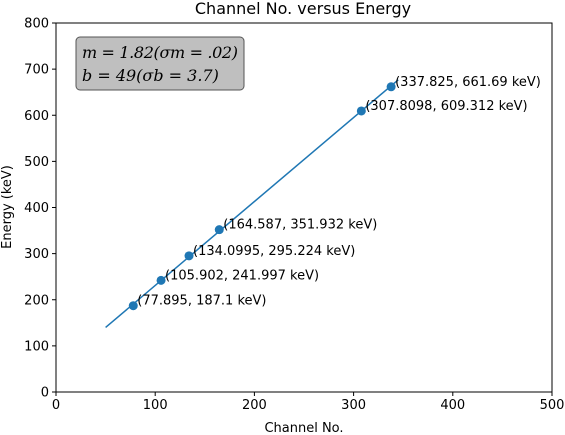 This screenshot has height=435, width=565. I want to click on point-annotation: (134.0995, 295.224 keV), so click(274, 251).